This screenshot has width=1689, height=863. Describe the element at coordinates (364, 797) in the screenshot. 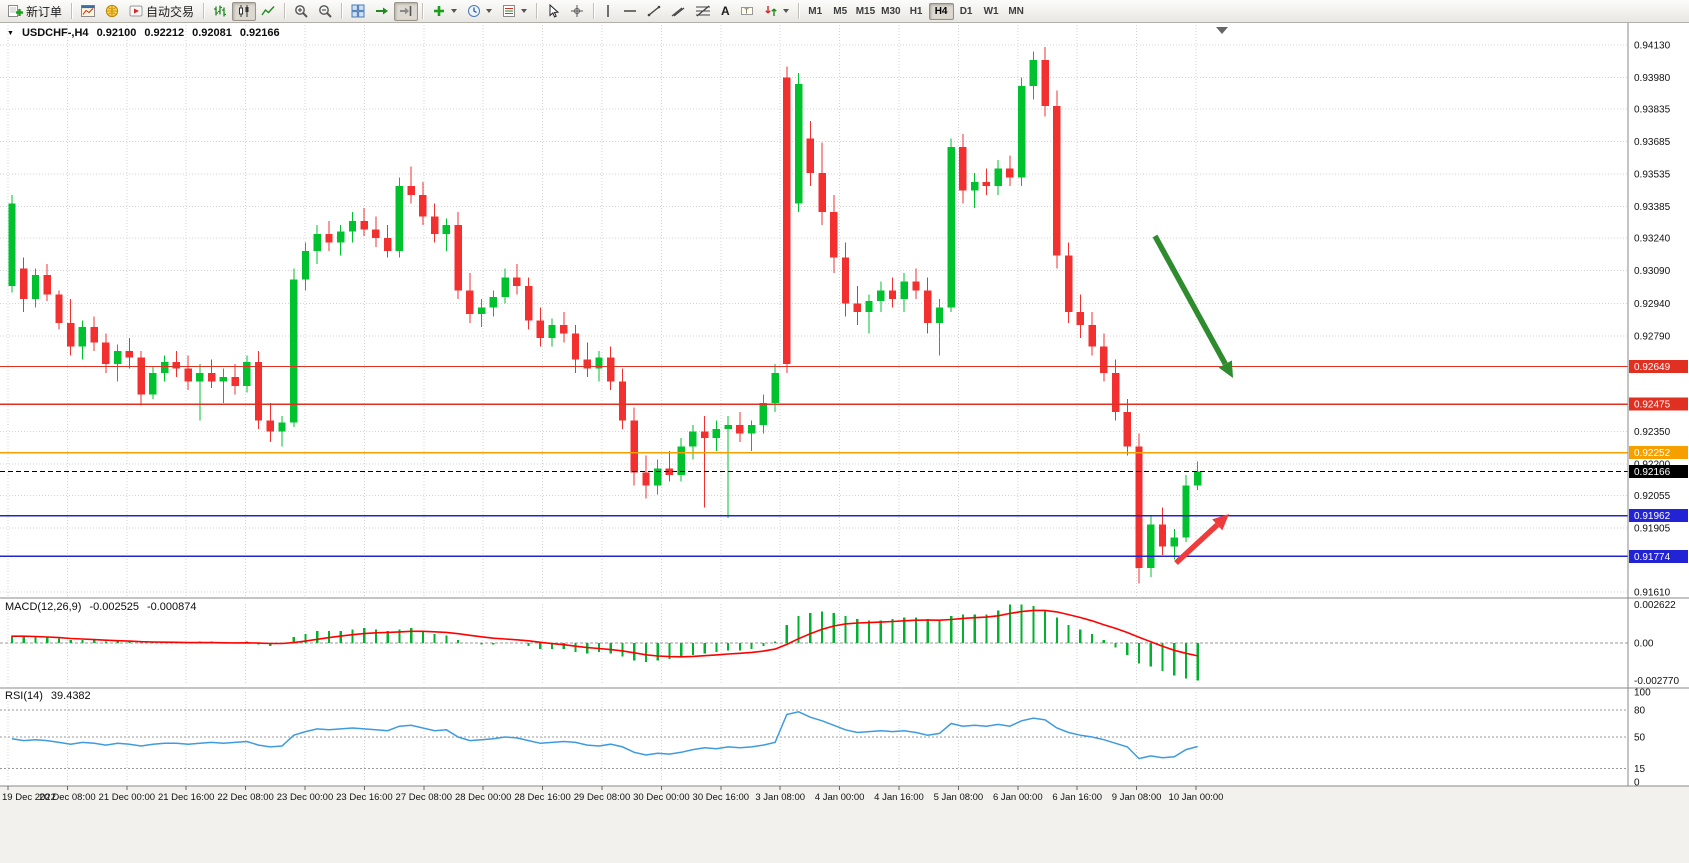

I see `time-tick-label: 23 Dec 16:00` at that location.